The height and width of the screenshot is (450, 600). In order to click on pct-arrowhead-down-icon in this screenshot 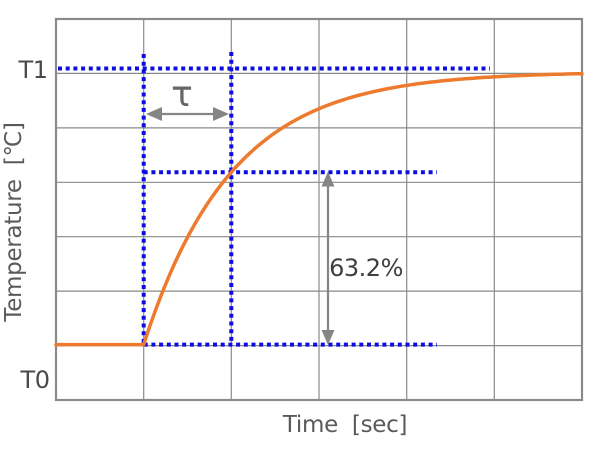, I will do `click(328, 337)`.